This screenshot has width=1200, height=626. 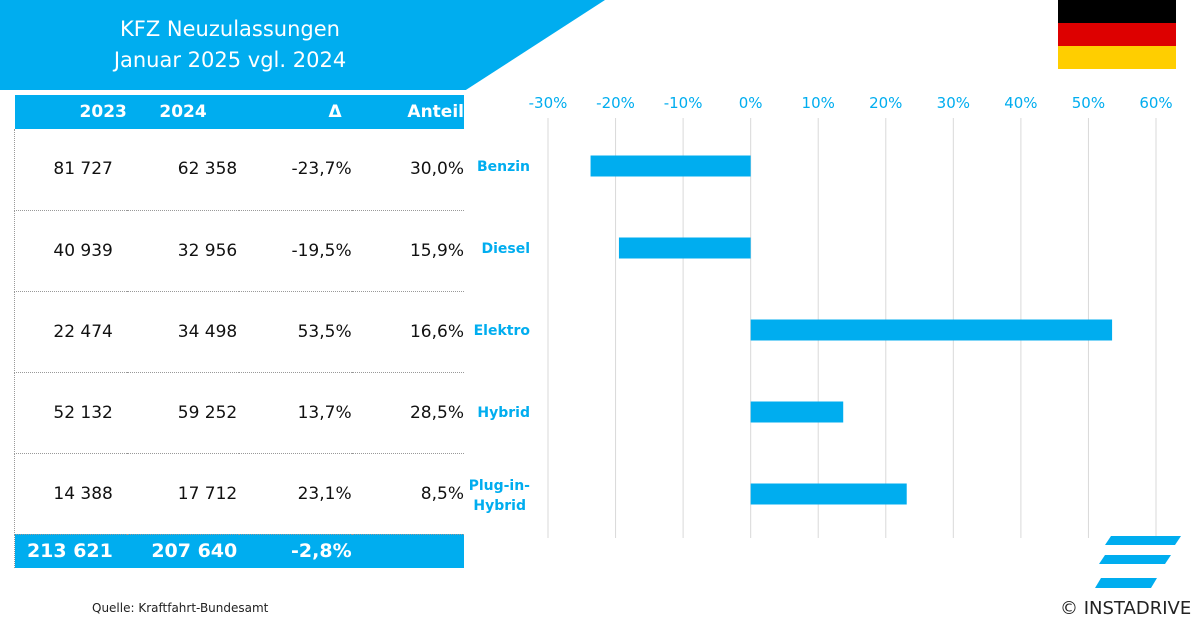 I want to click on table-header-row: 2023 2024 Δ Anteil, so click(x=239, y=112).